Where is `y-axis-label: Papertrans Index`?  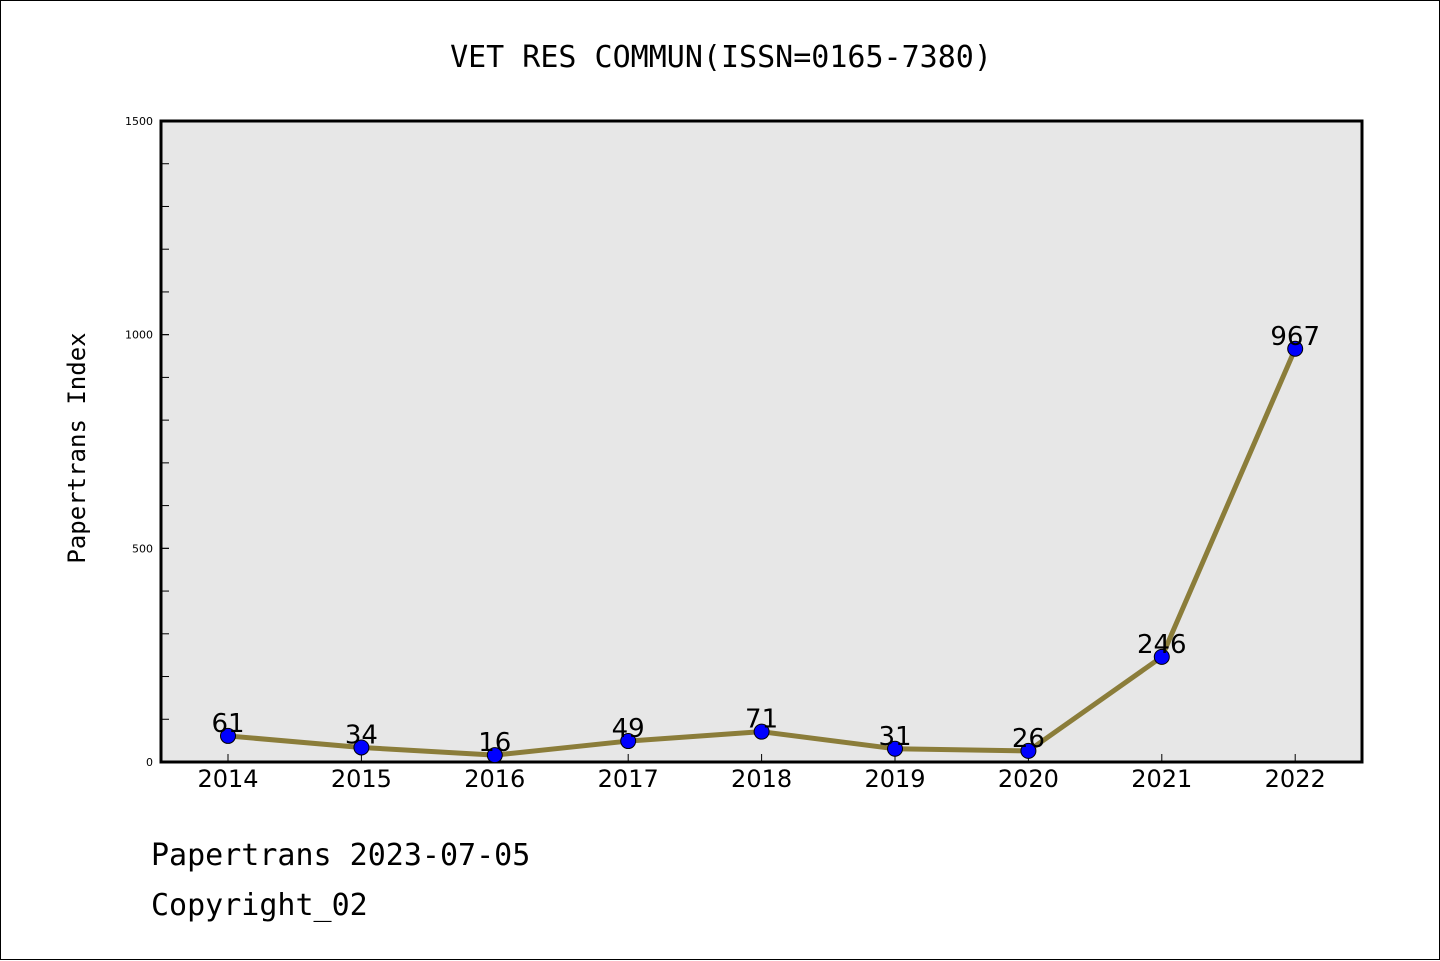 y-axis-label: Papertrans Index is located at coordinates (77, 447).